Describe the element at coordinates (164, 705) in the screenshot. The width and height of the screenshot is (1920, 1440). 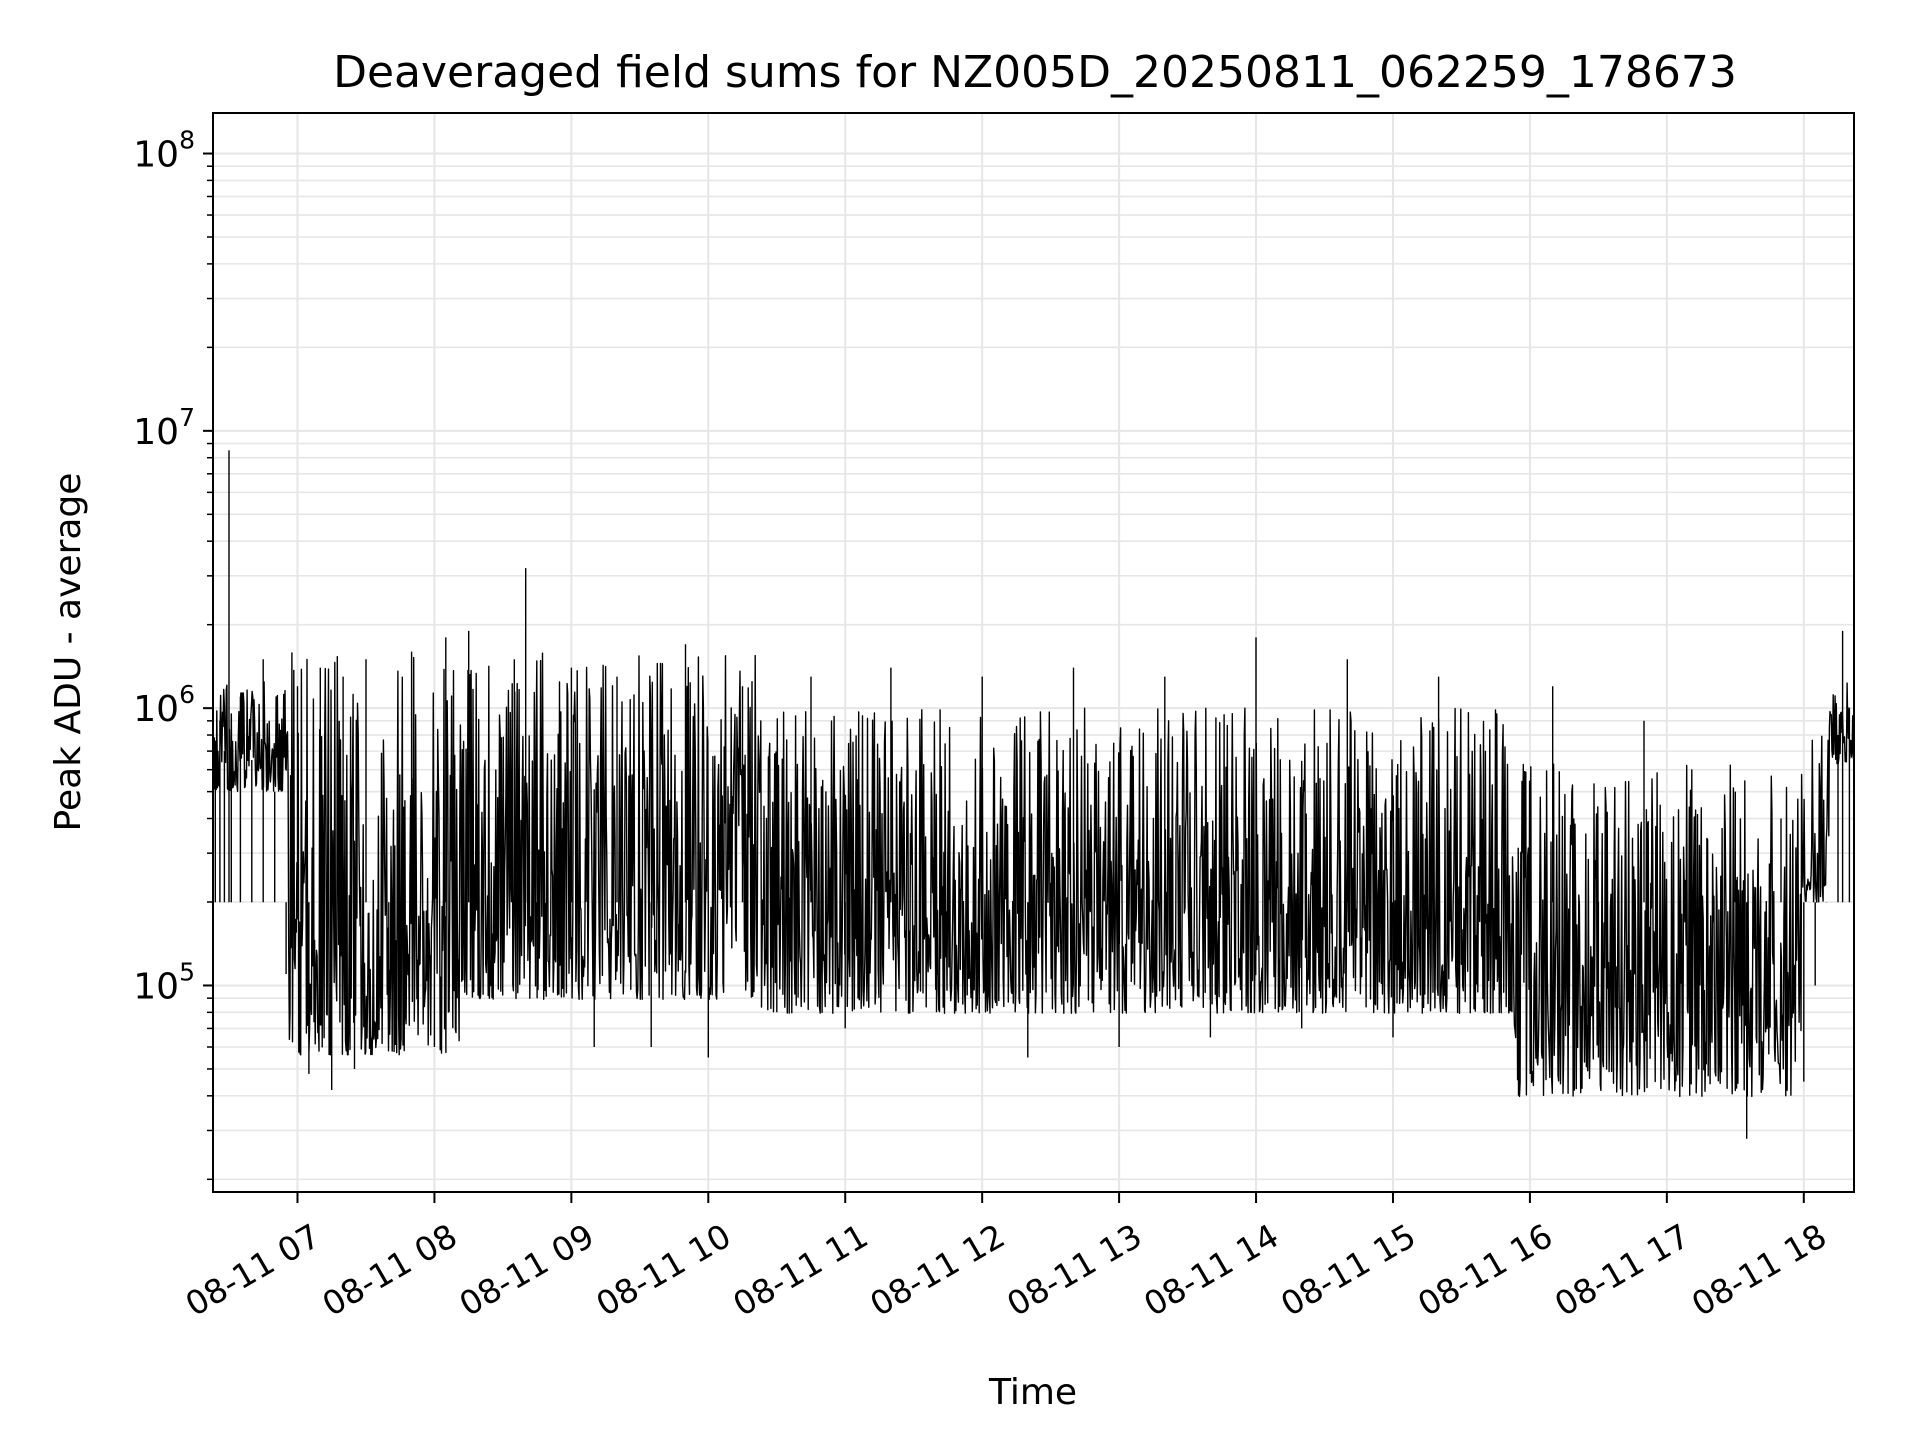
I see `y-tick-label: 10⁶` at that location.